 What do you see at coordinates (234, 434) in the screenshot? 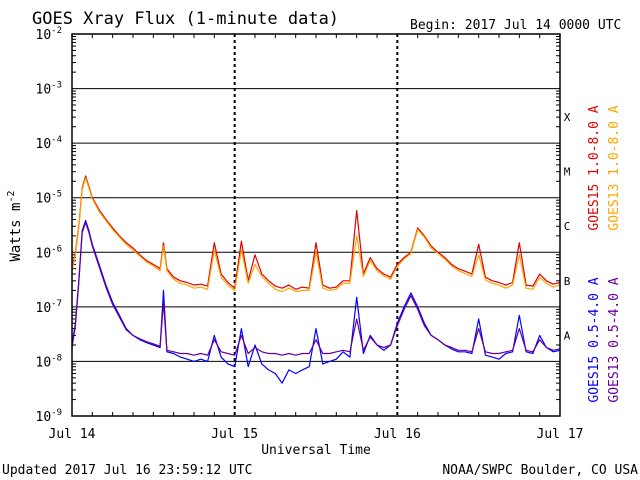
I see `x-tick-label: Jul 15` at bounding box center [234, 434].